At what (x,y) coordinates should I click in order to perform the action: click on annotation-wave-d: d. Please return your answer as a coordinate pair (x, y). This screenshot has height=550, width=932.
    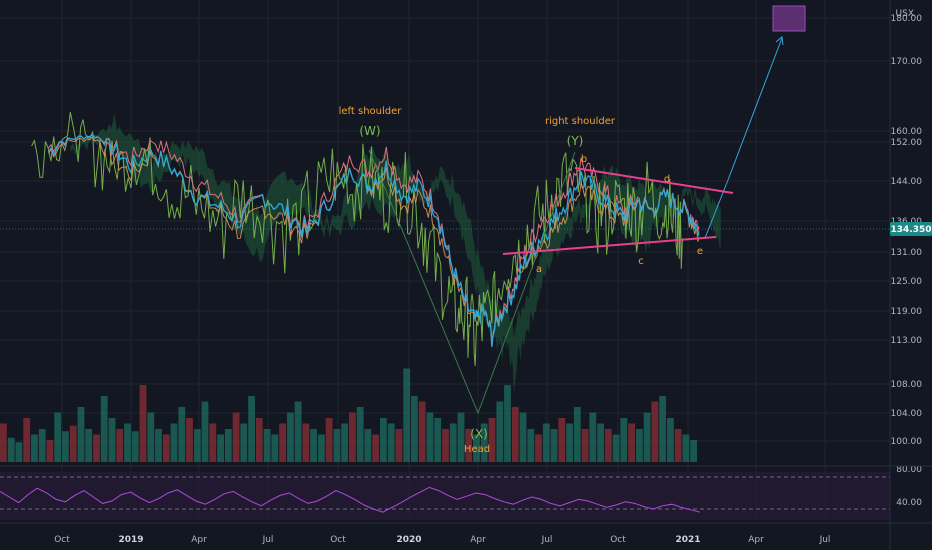
    Looking at the image, I should click on (667, 179).